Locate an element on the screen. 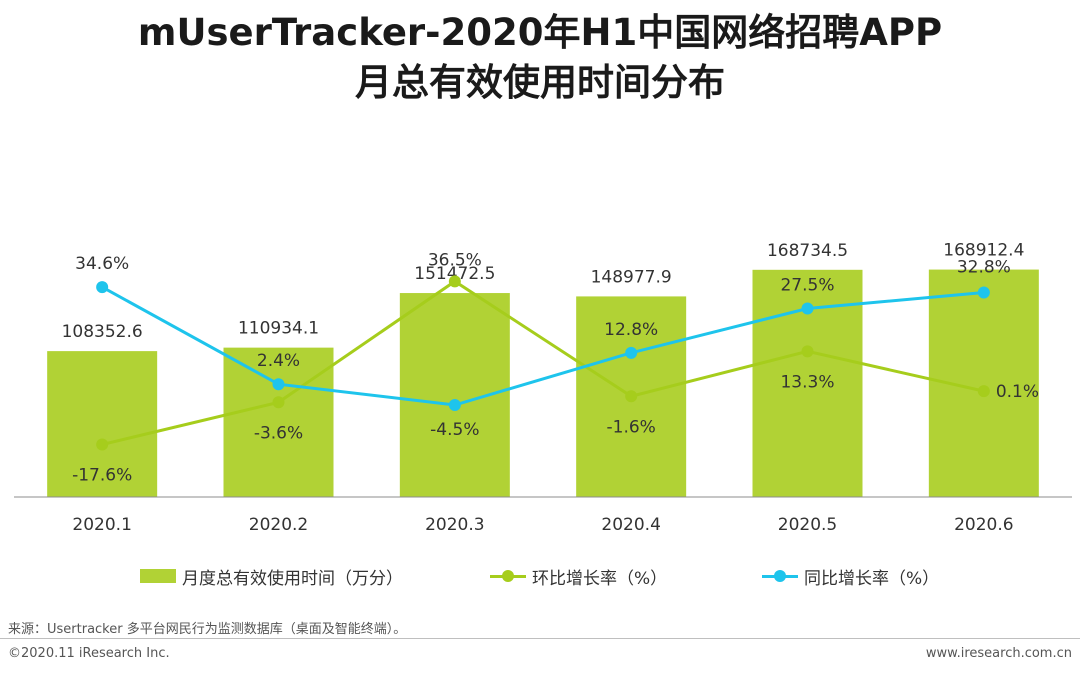 This screenshot has width=1080, height=674. legend-item-mom: 环比增长率（%） is located at coordinates (578, 576).